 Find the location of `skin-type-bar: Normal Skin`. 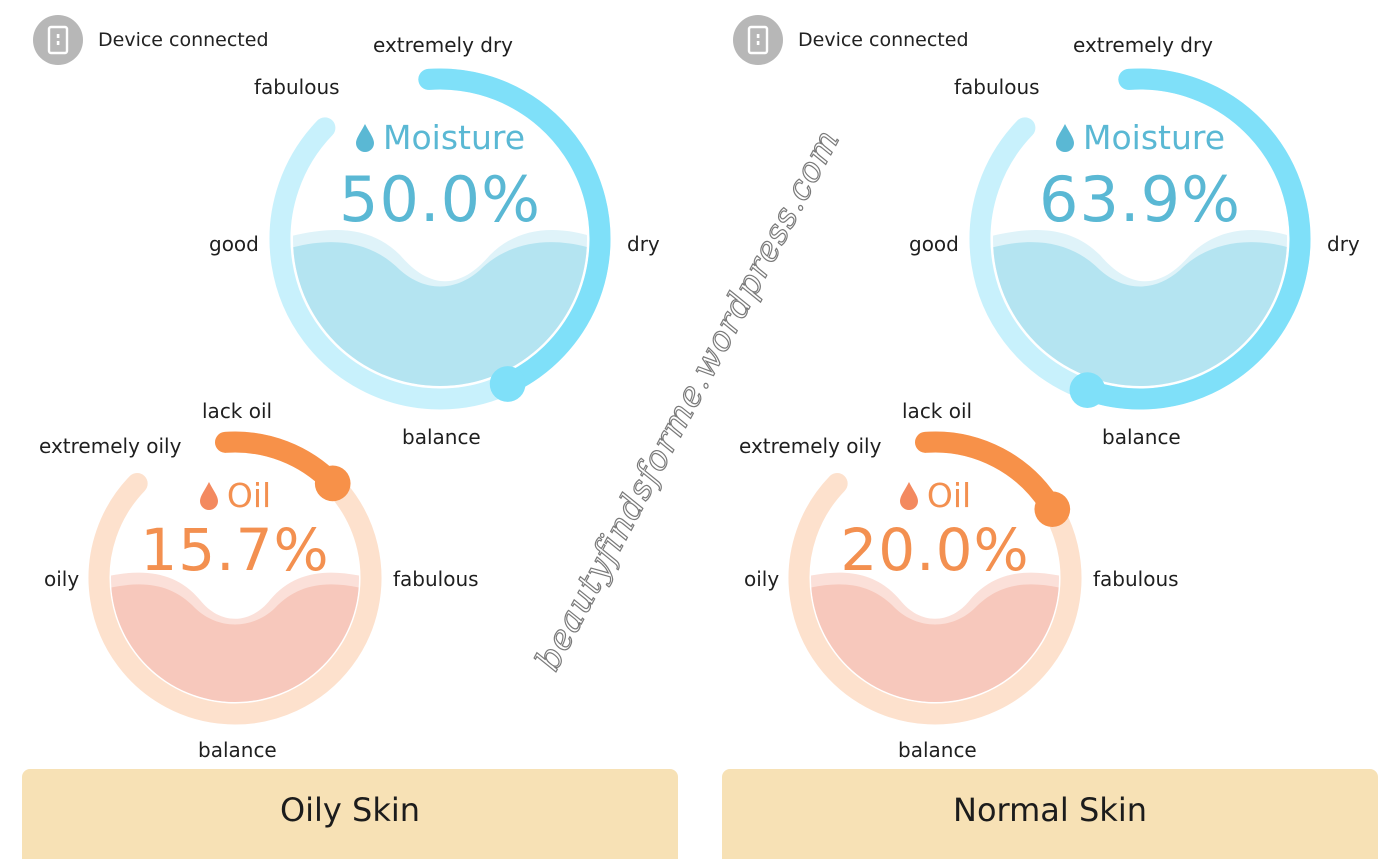

skin-type-bar: Normal Skin is located at coordinates (1050, 814).